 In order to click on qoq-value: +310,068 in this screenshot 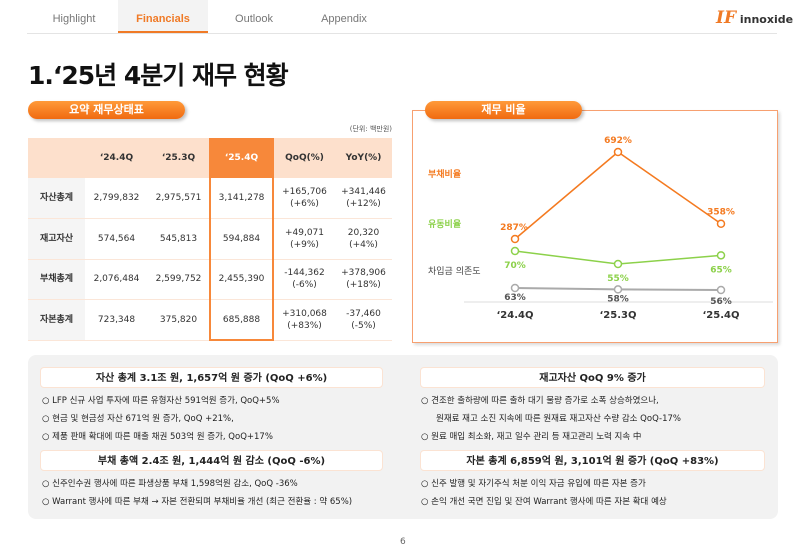, I will do `click(304, 313)`.